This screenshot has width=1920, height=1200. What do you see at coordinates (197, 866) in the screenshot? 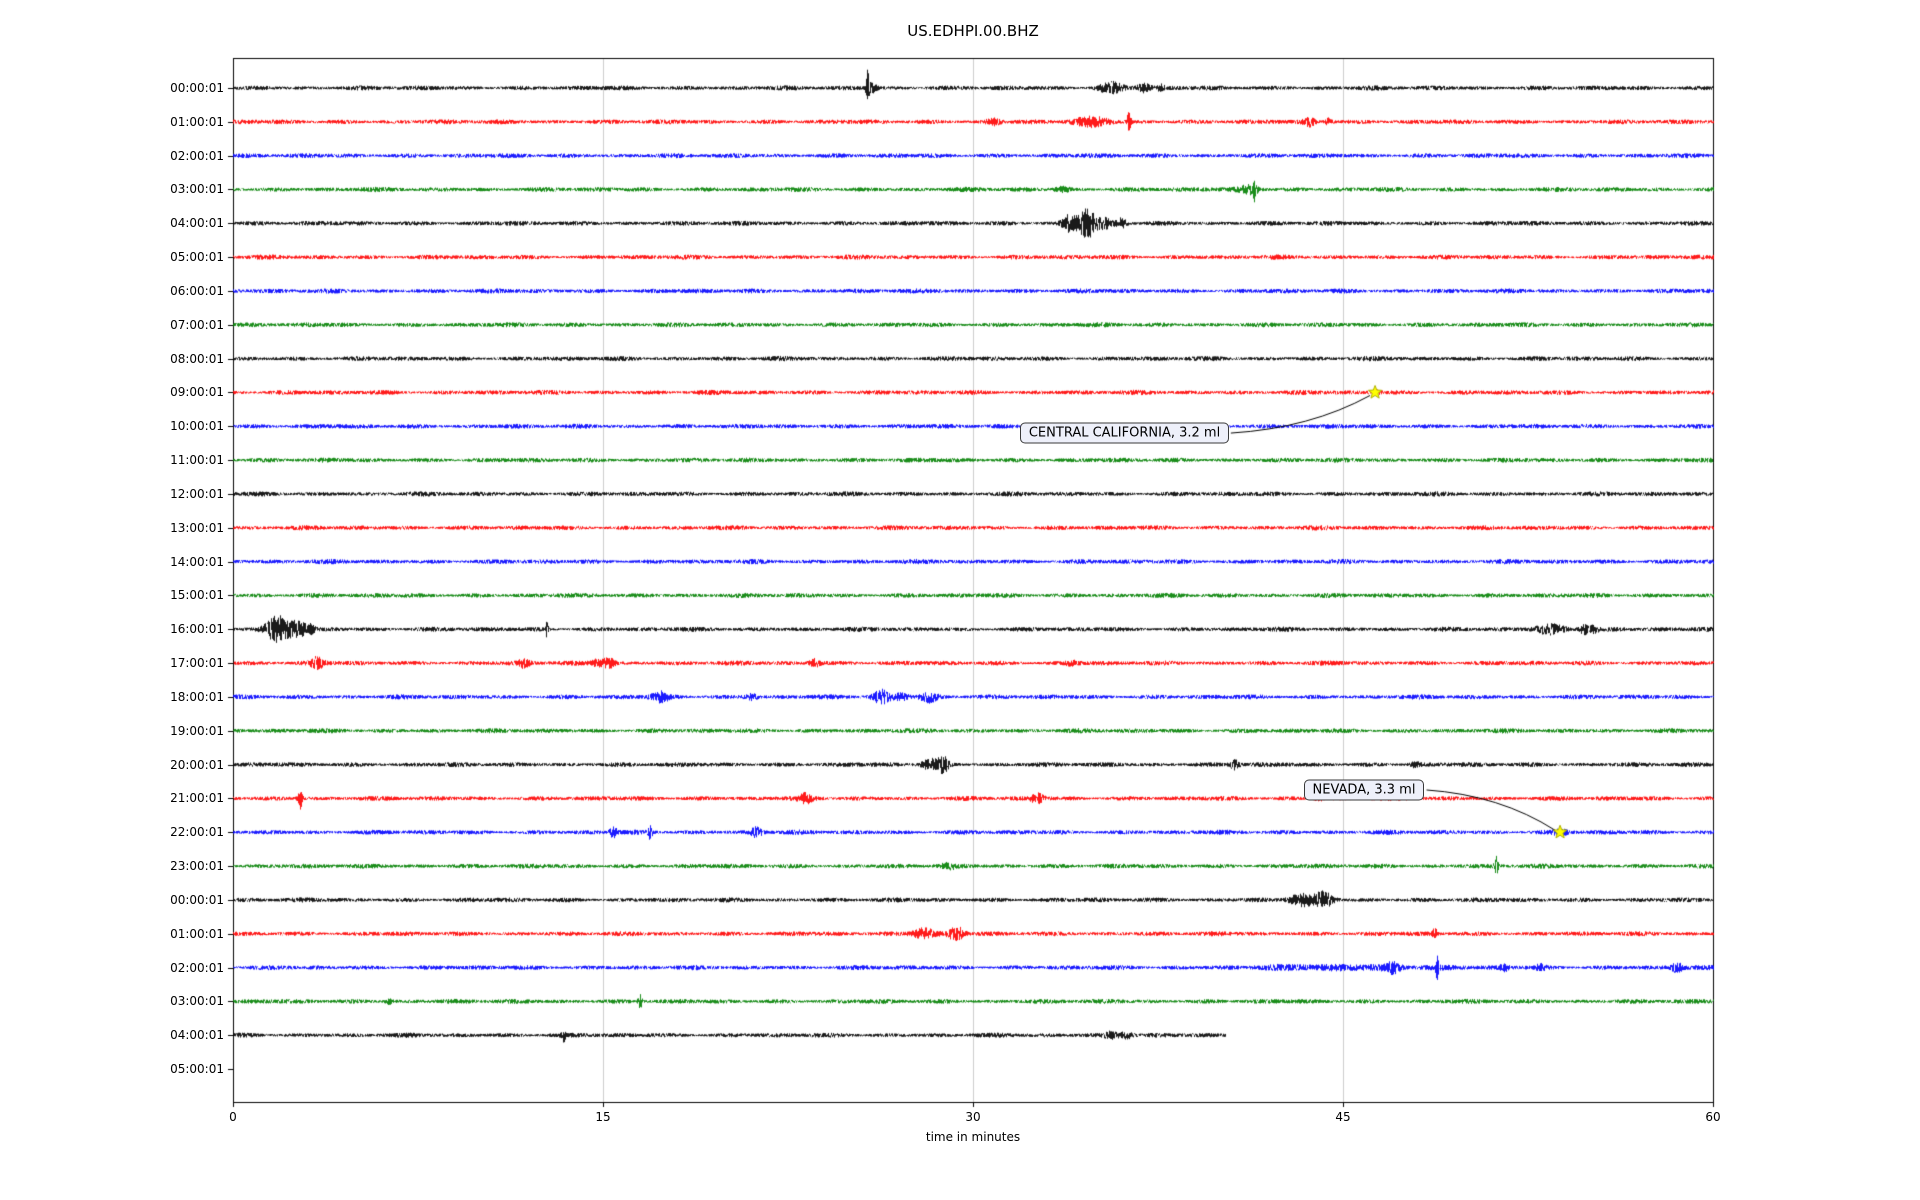
I see `y-axis-label: 23:00:01` at bounding box center [197, 866].